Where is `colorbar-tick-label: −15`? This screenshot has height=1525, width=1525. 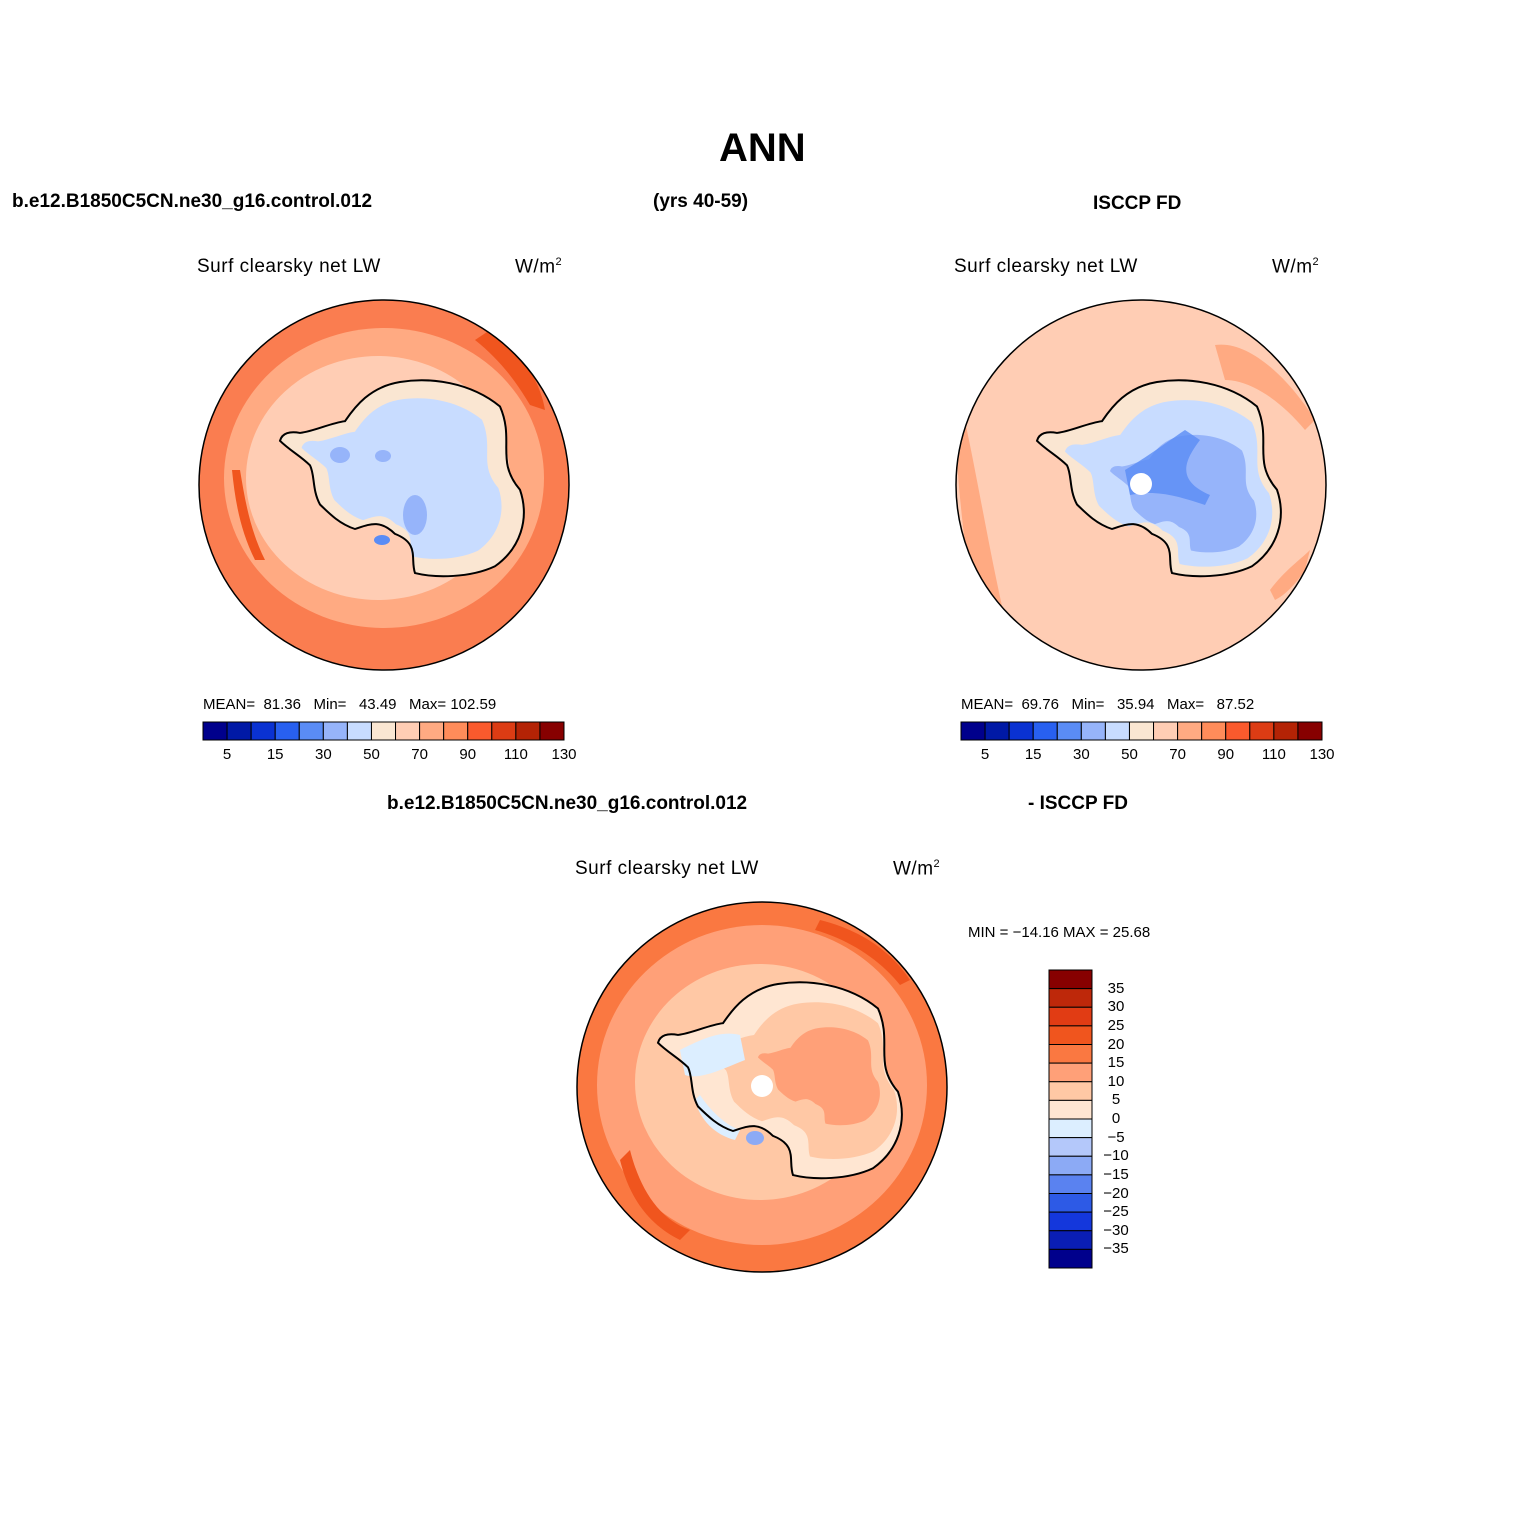 colorbar-tick-label: −15 is located at coordinates (1116, 1174).